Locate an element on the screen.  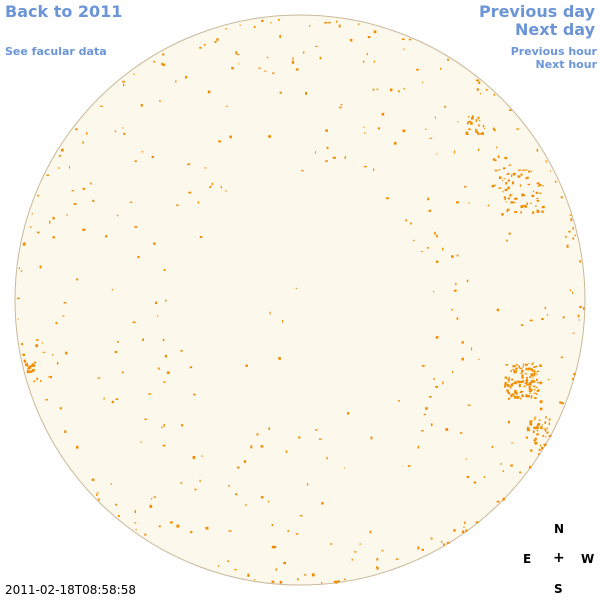
next-day-link: Next day is located at coordinates (555, 29).